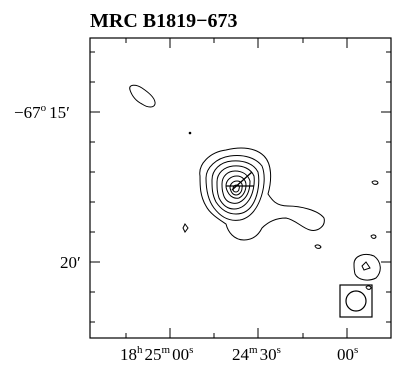  I want to click on contour-lower-right-small, so click(368, 287).